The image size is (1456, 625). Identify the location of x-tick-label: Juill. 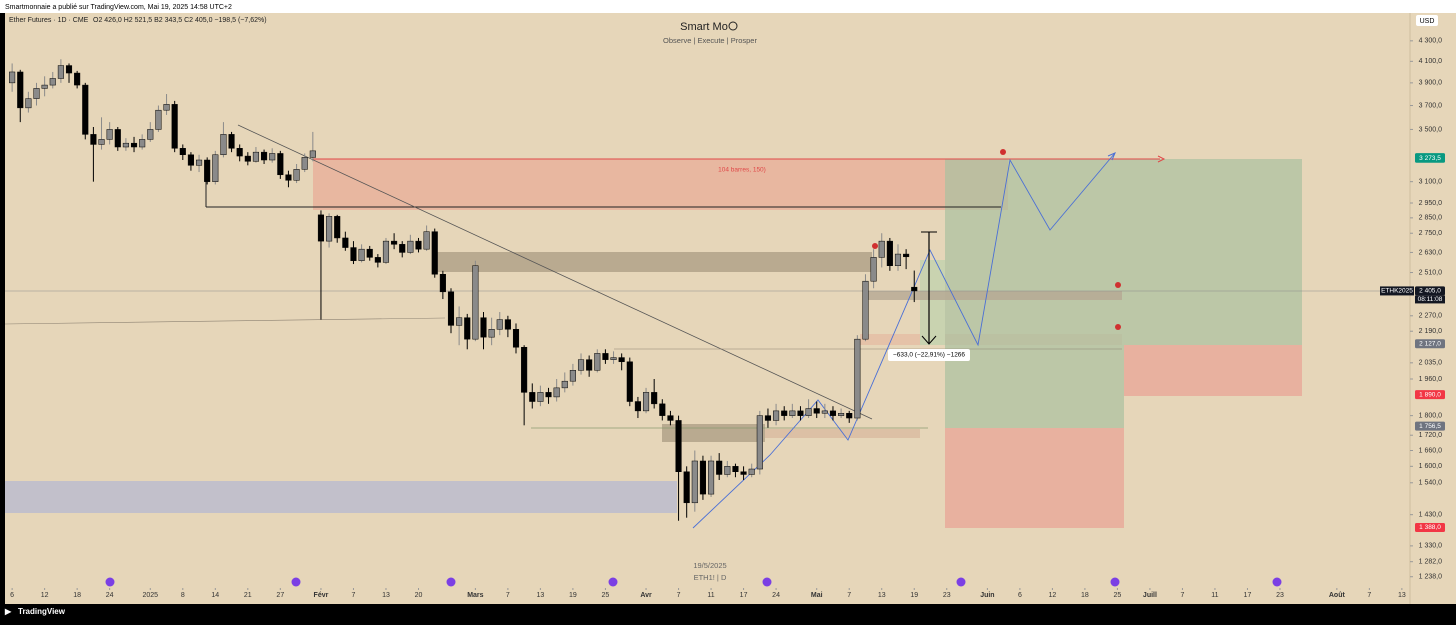
(1150, 595).